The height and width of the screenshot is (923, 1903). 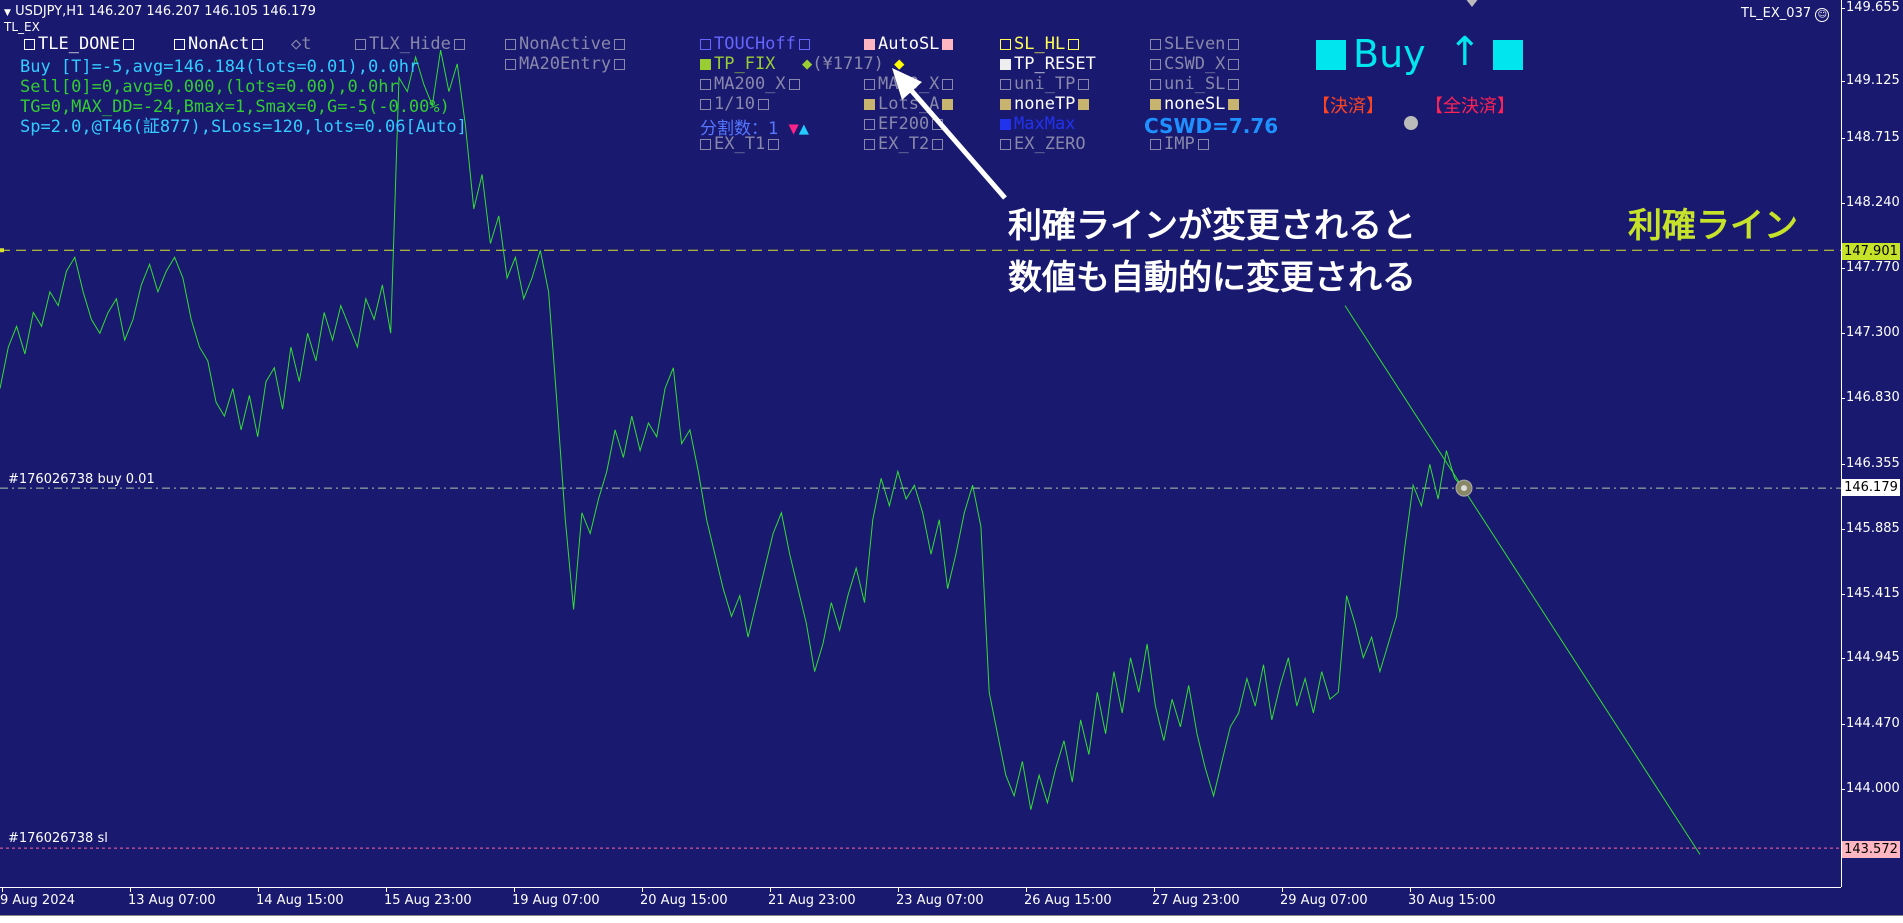 I want to click on price-axis-label: 148.240, so click(x=1873, y=203).